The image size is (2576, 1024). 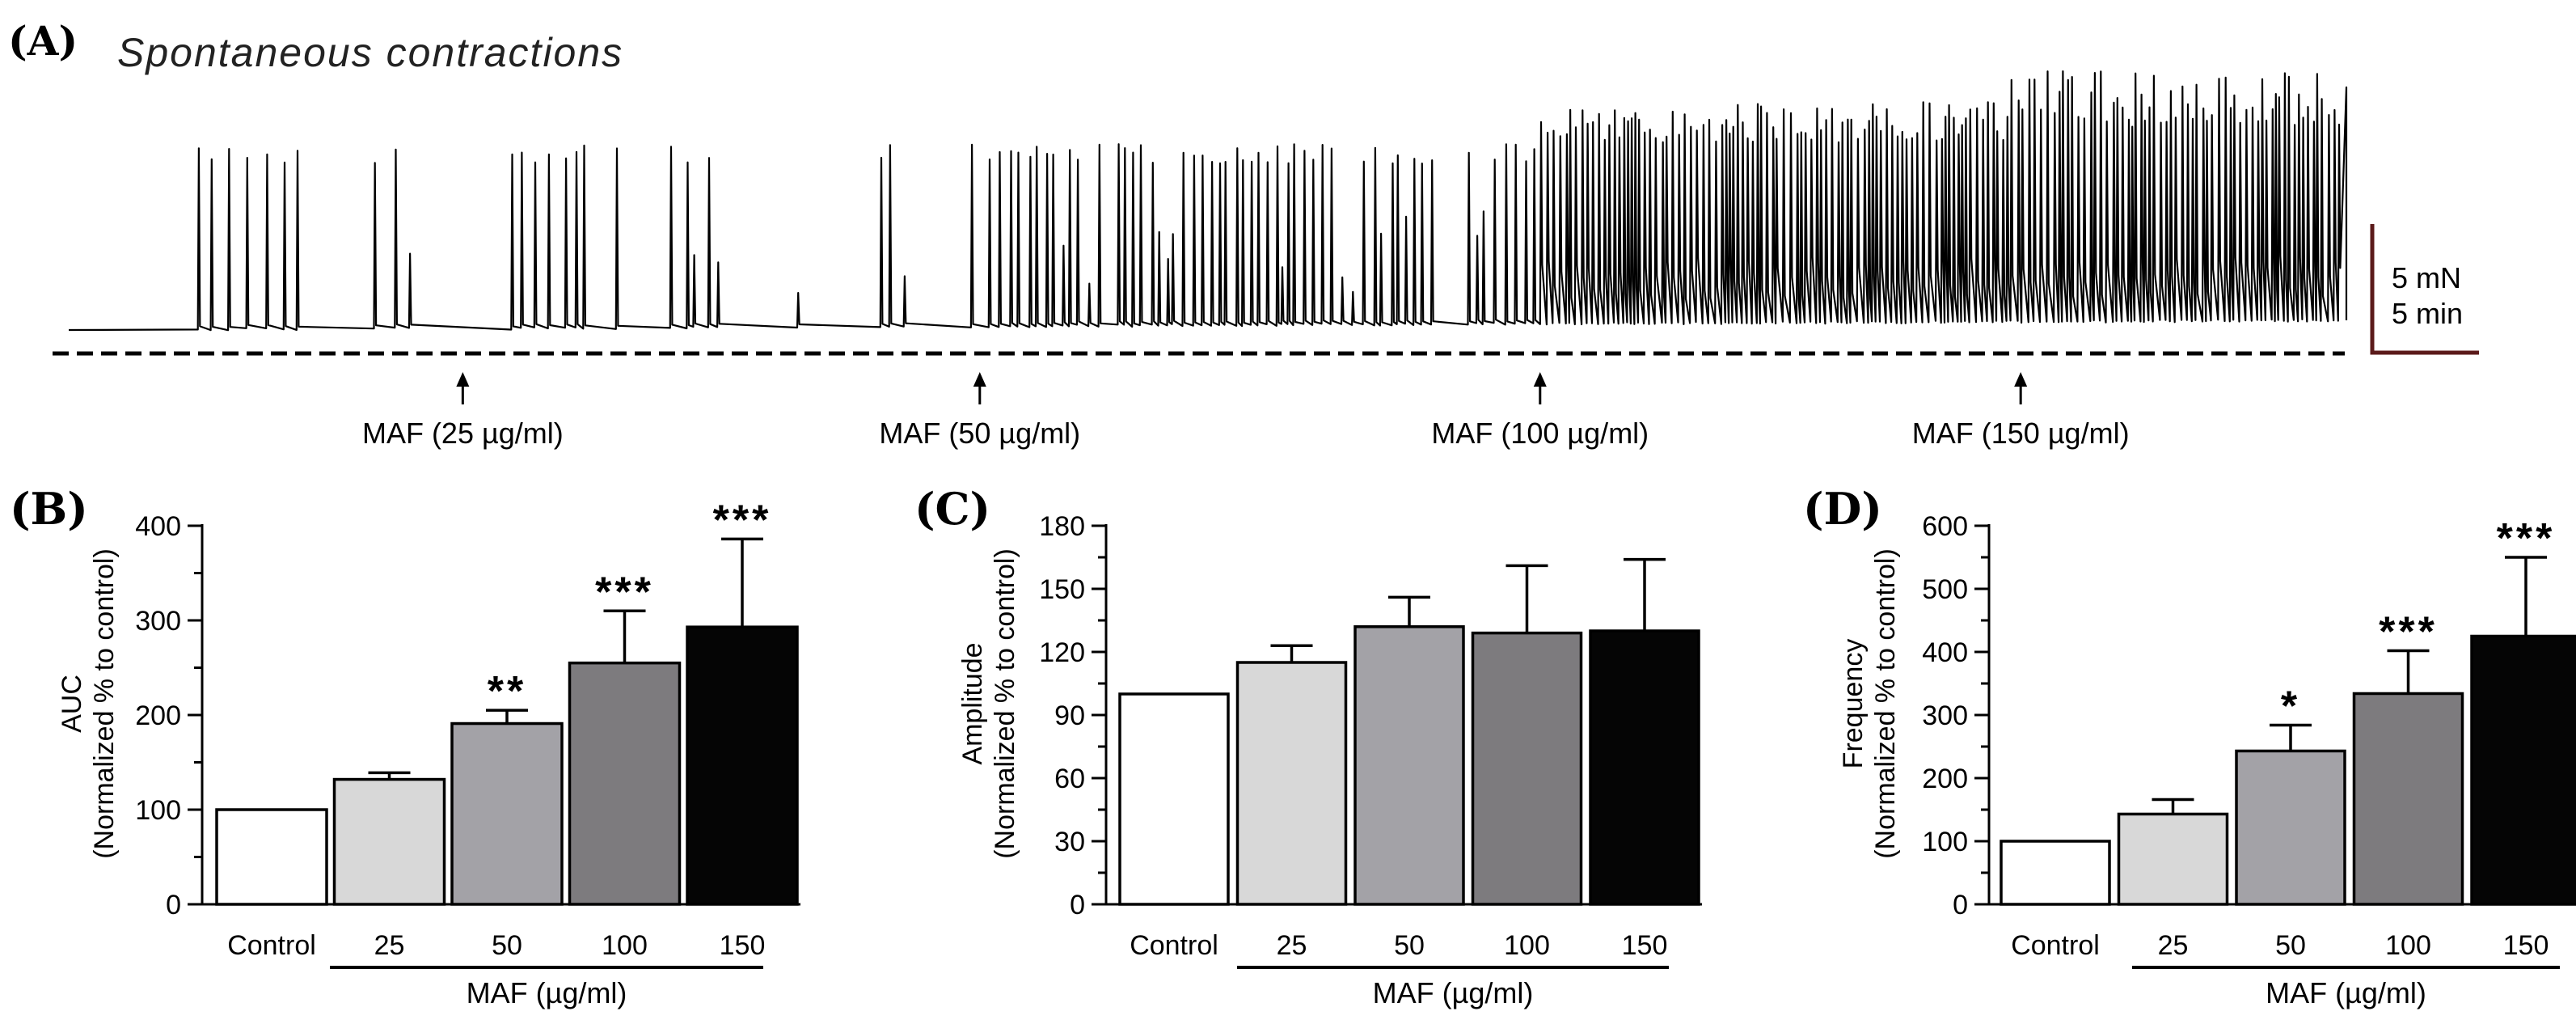 I want to click on panel-b-ylabel-line1: AUC, so click(x=72, y=704).